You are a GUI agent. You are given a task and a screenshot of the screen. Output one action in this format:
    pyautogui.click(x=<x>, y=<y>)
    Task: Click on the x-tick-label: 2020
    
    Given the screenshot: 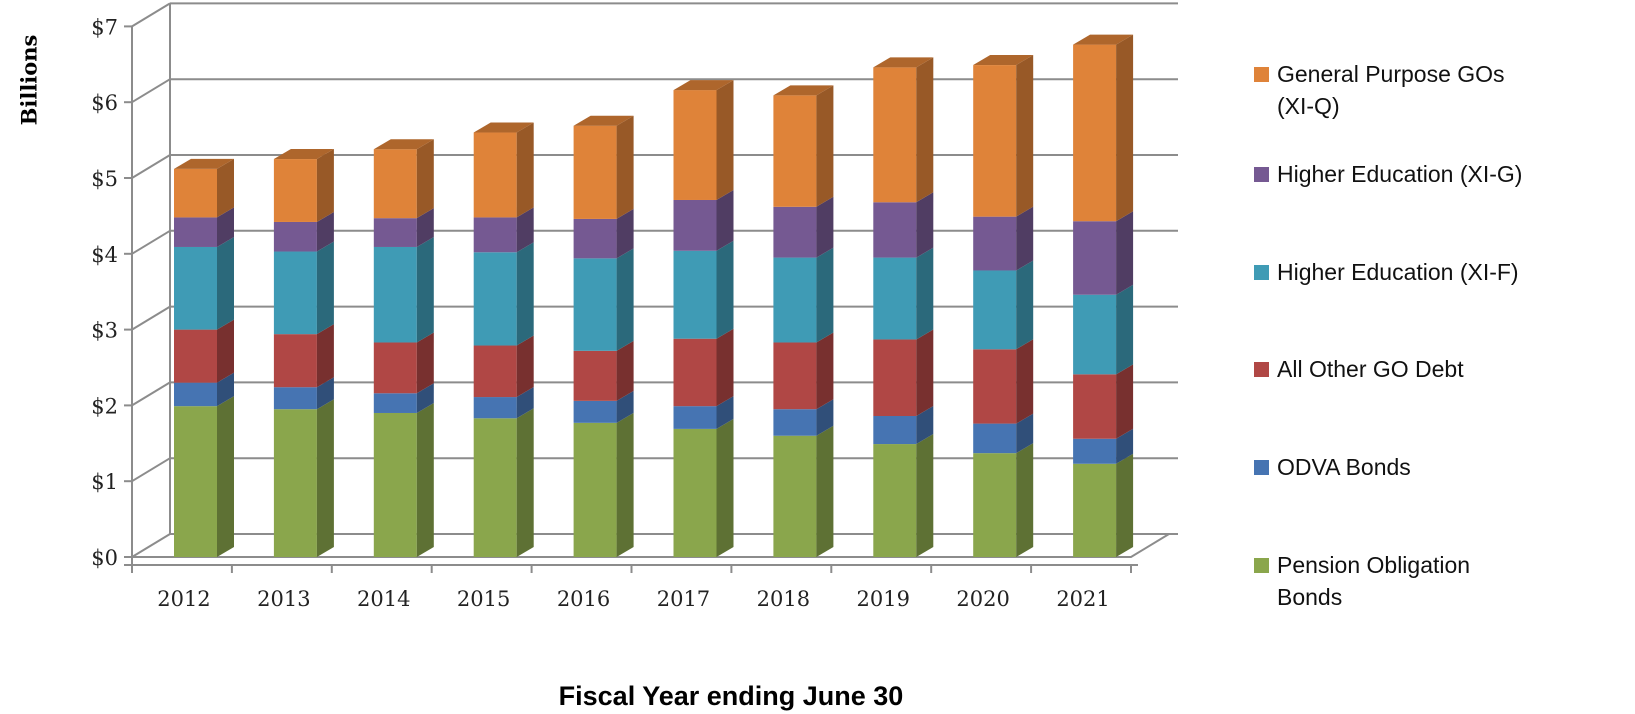 What is the action you would take?
    pyautogui.click(x=982, y=599)
    